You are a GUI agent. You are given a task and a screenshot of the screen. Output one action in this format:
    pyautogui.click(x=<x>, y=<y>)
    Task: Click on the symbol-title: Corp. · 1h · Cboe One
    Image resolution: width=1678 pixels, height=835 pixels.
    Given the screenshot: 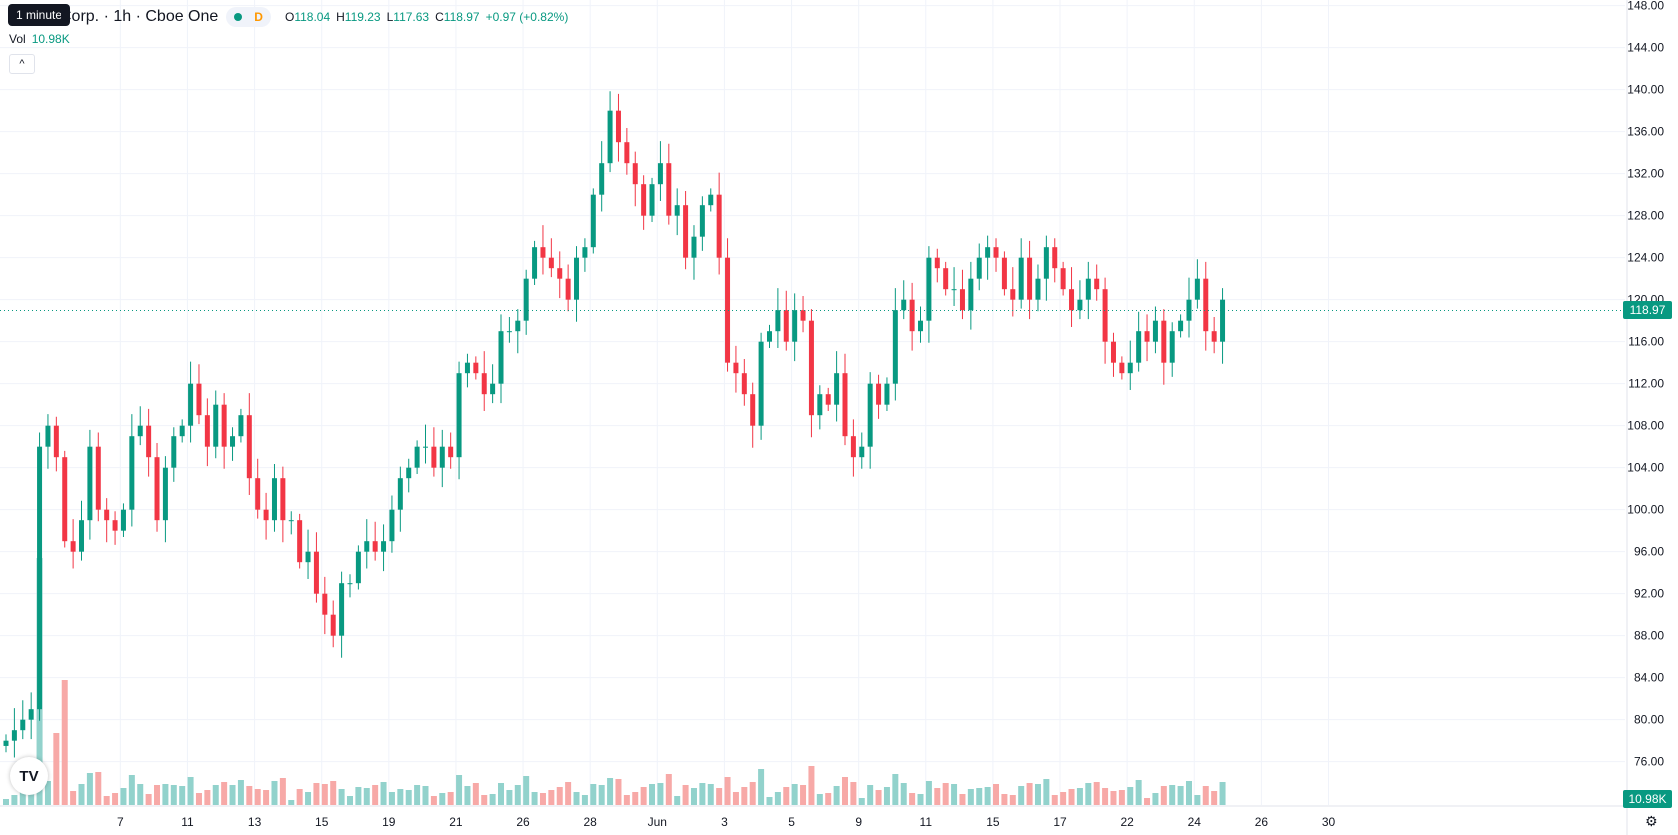 What is the action you would take?
    pyautogui.click(x=139, y=16)
    